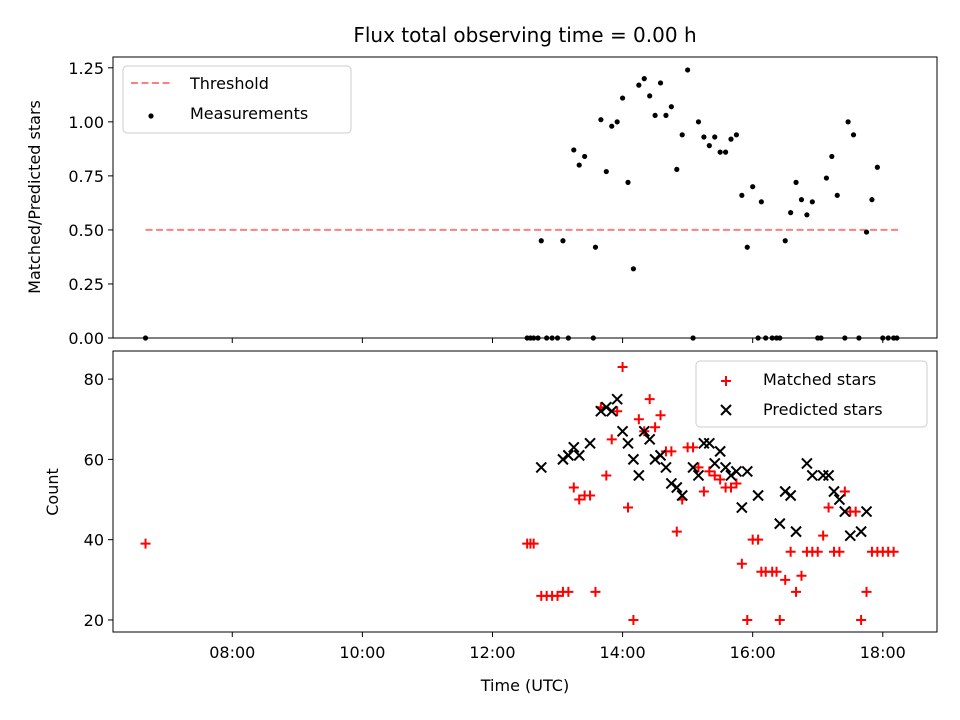 This screenshot has width=960, height=720. I want to click on bottom-legend-box, so click(811, 394).